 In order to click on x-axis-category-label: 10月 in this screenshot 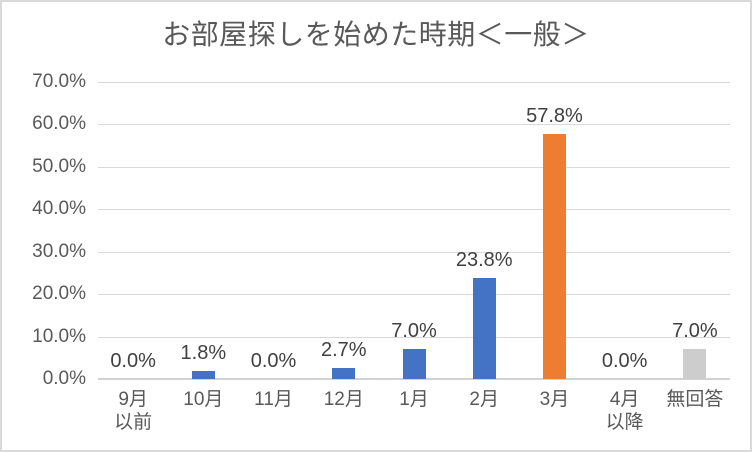, I will do `click(203, 399)`.